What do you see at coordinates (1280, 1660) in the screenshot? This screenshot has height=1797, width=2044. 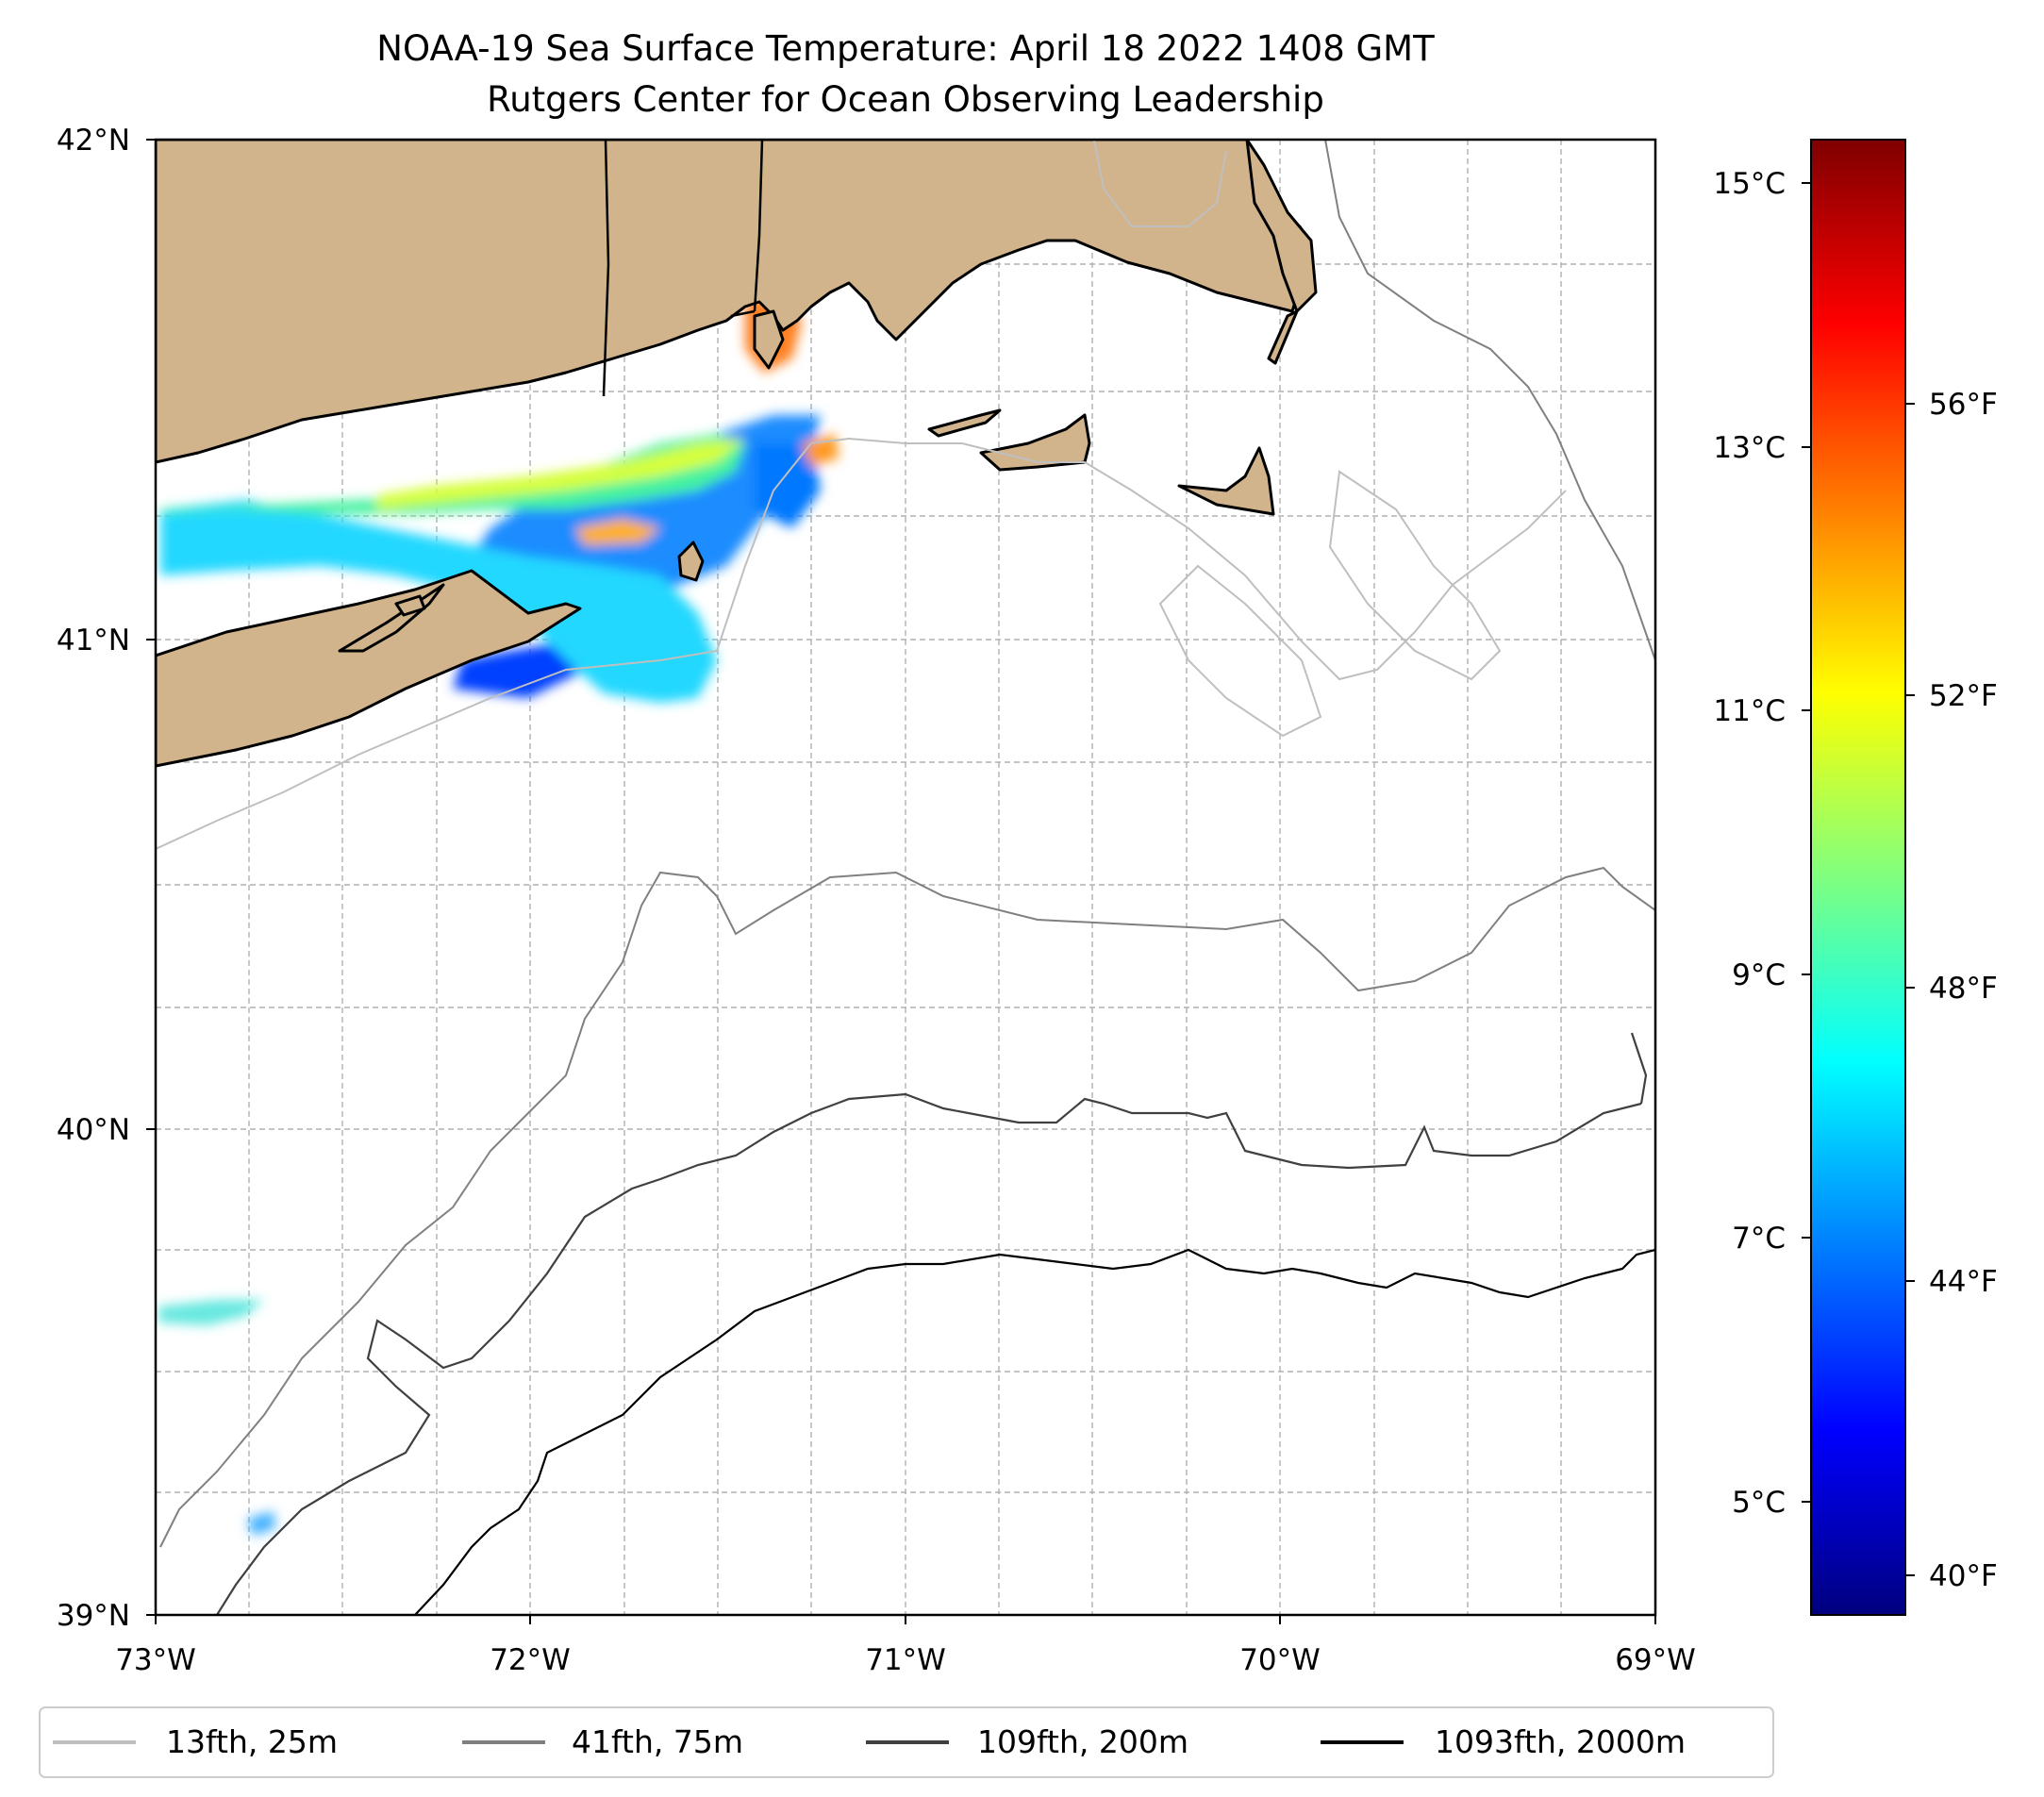 I see `x-tick-label: 70°W` at bounding box center [1280, 1660].